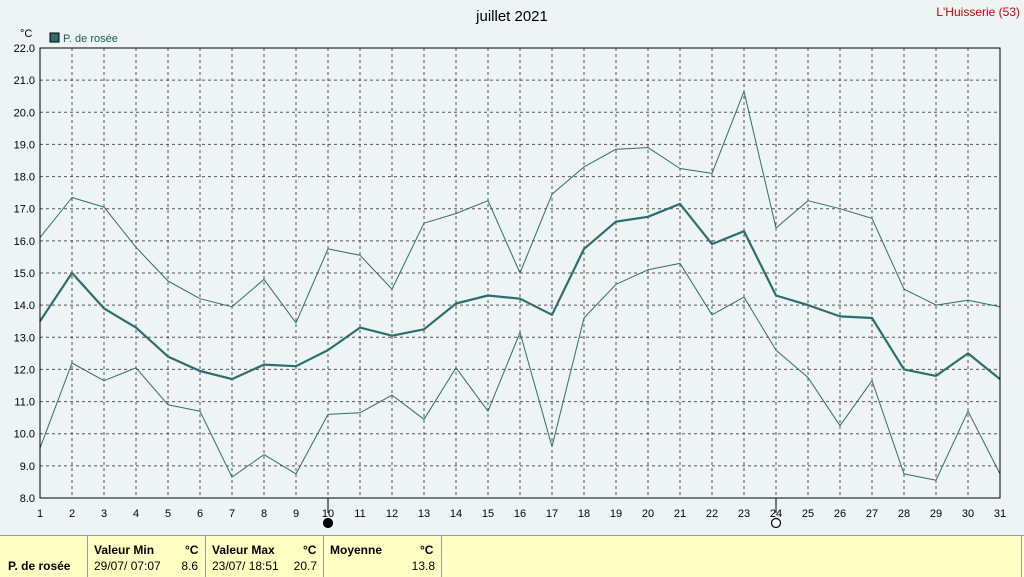 Image resolution: width=1024 pixels, height=577 pixels. I want to click on stats-row-label: P. de rosée, so click(39, 566).